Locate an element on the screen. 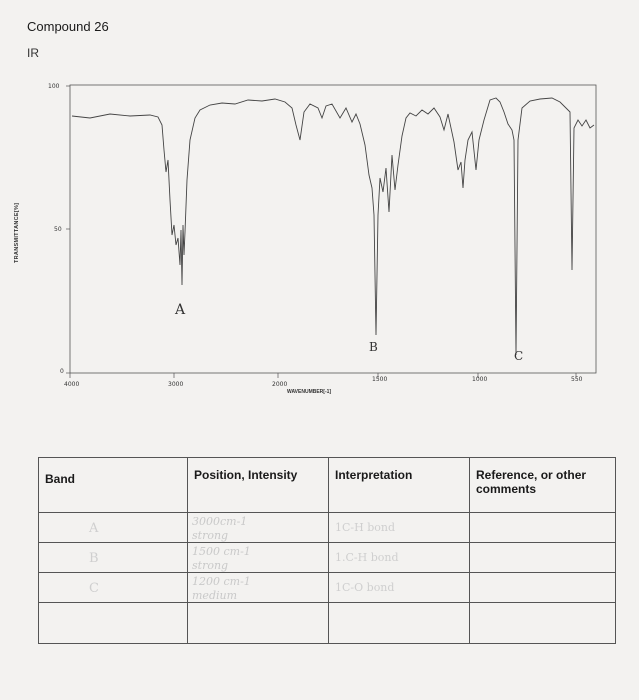 This screenshot has height=700, width=639. header-position: Position, Intensity is located at coordinates (258, 485).